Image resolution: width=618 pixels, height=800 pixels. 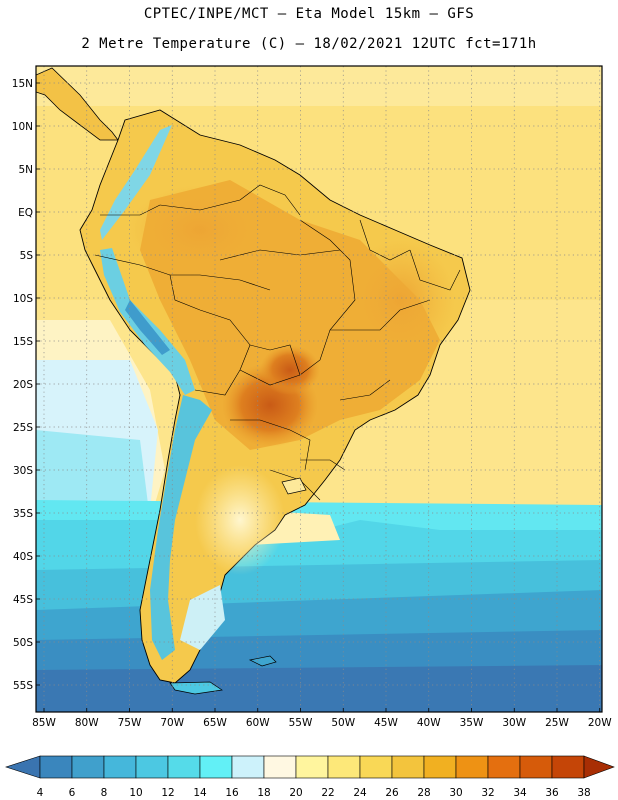 I want to click on map-title-line-1: CPTEC/INPE/MCT – Eta Model 15km – GFS, so click(x=309, y=14).